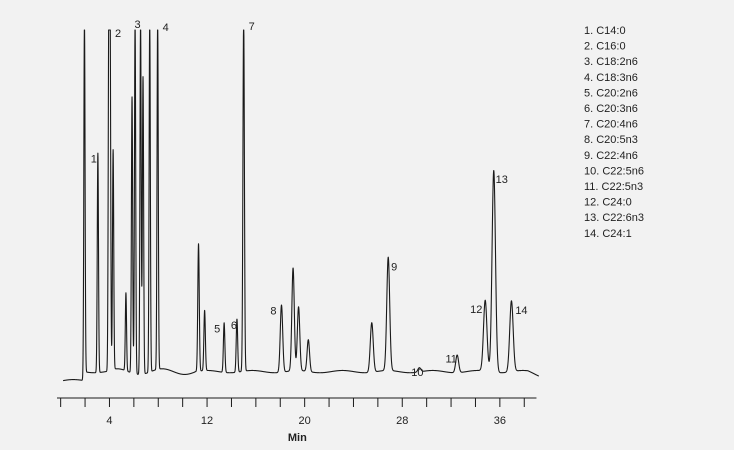 The width and height of the screenshot is (734, 450). What do you see at coordinates (297, 420) in the screenshot?
I see `x-axis: 4 12 20 28 36 Min` at bounding box center [297, 420].